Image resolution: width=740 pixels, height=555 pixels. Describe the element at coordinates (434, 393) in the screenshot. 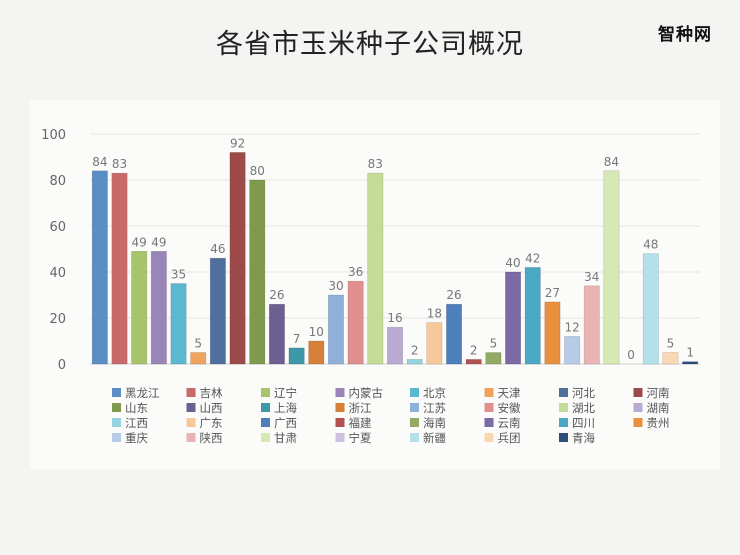

I see `legend-label: 北京` at that location.